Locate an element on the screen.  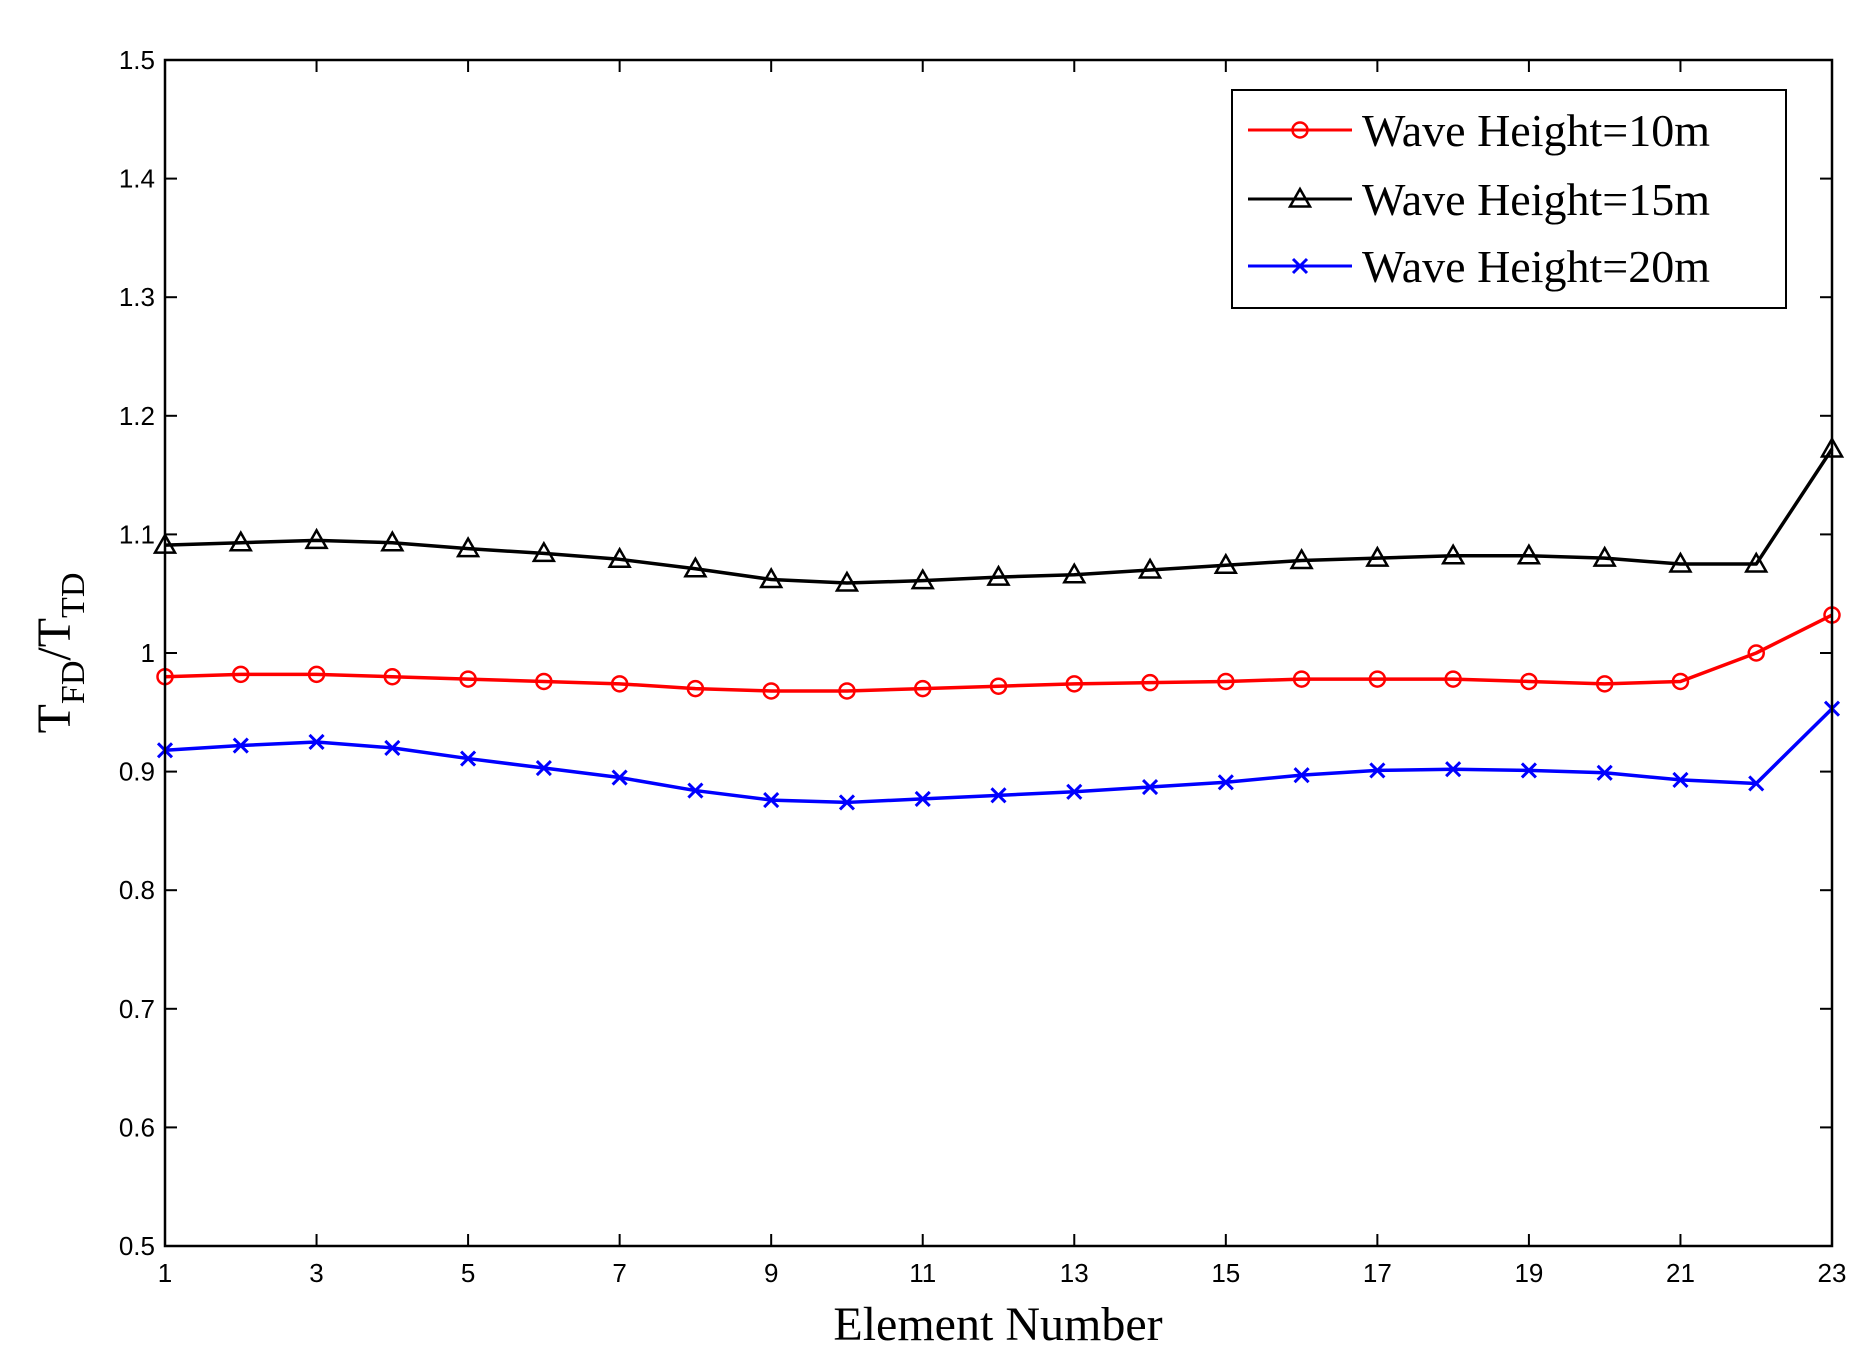
x-tick-label-8: 17 is located at coordinates (1377, 1273).